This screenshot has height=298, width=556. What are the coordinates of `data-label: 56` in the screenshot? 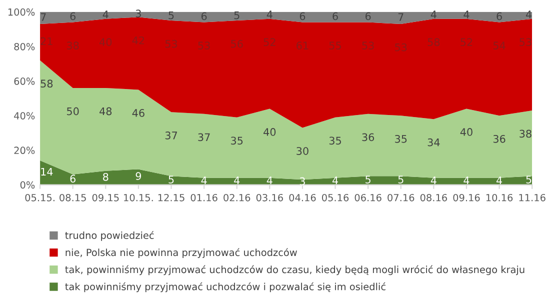 It's located at (237, 44).